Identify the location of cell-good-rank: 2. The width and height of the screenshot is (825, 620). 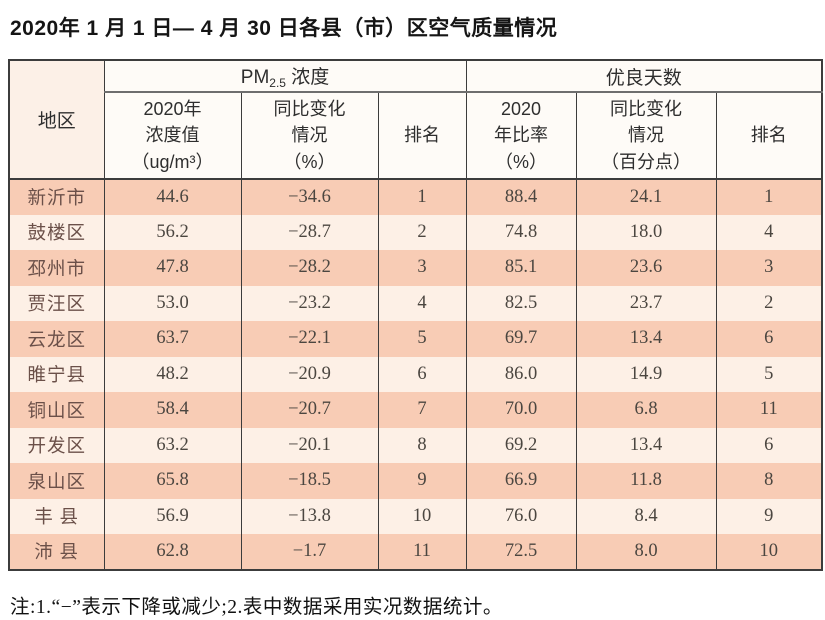
(769, 303).